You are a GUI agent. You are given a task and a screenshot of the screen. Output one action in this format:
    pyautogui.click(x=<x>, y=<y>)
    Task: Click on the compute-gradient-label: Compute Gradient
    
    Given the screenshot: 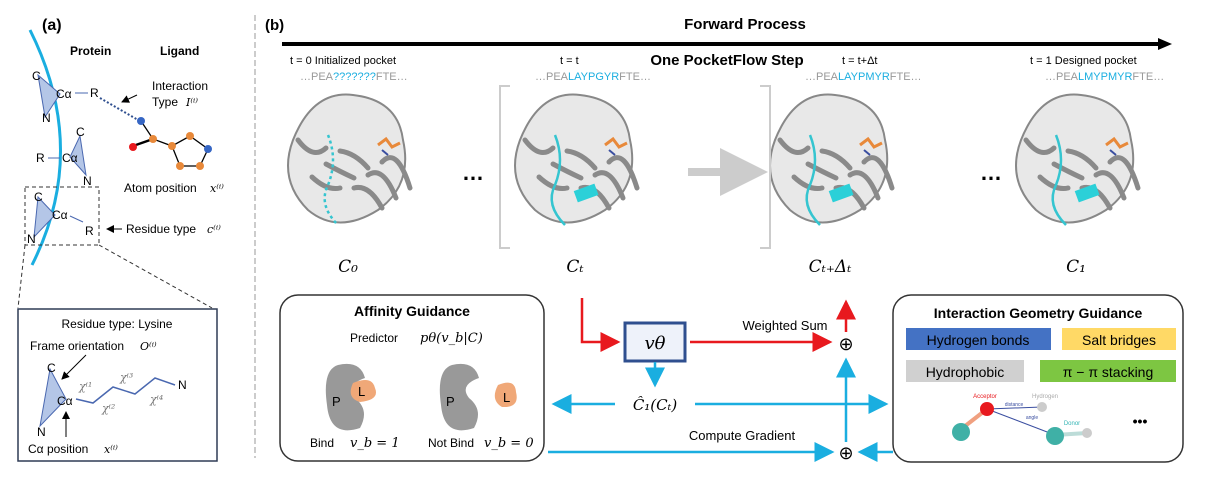 What is the action you would take?
    pyautogui.click(x=742, y=435)
    